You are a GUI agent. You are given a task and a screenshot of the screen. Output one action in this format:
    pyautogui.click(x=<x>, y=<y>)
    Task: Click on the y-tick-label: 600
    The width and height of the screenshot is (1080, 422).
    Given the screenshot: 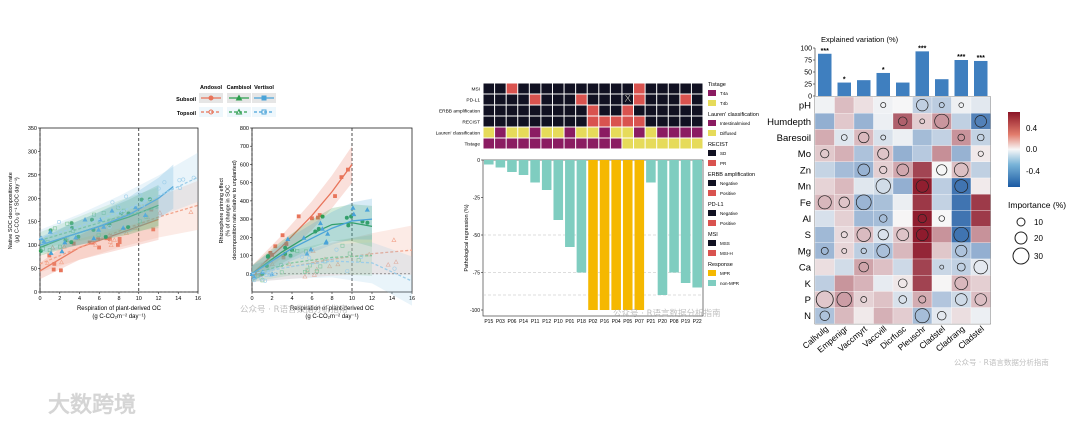 What is the action you would take?
    pyautogui.click(x=244, y=165)
    